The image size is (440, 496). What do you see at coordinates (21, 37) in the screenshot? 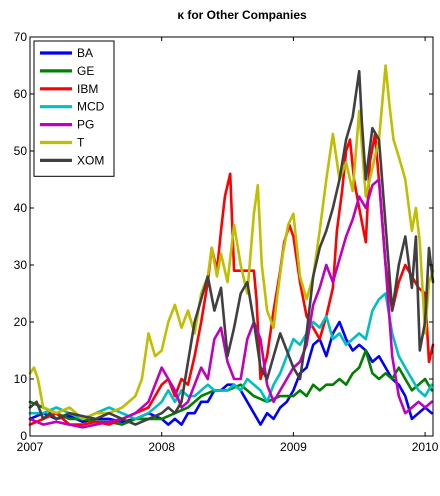
I see `y-tick-label: 70` at bounding box center [21, 37].